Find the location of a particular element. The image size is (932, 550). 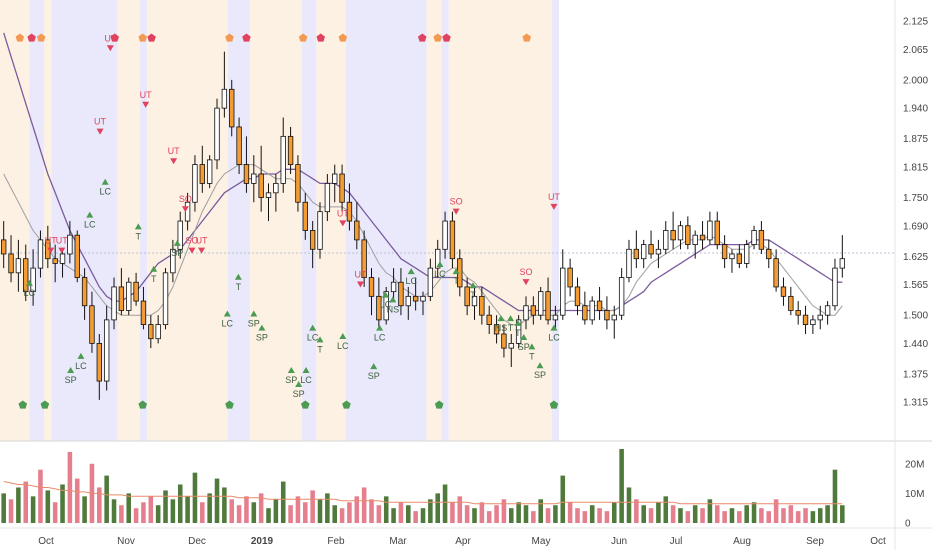

bottom-signal-marker is located at coordinates (439, 404).